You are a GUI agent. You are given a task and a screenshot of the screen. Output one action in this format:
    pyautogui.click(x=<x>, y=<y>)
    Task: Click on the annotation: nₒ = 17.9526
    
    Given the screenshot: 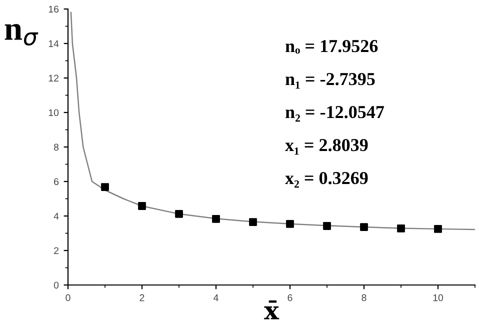 What is the action you would take?
    pyautogui.click(x=331, y=47)
    